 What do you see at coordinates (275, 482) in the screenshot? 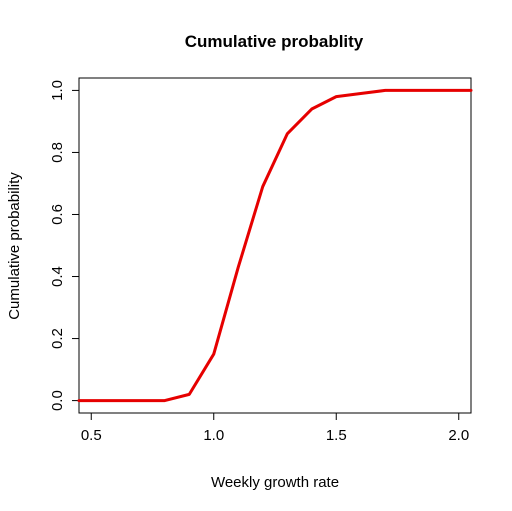
I see `x-axis-label: Weekly growth rate` at bounding box center [275, 482].